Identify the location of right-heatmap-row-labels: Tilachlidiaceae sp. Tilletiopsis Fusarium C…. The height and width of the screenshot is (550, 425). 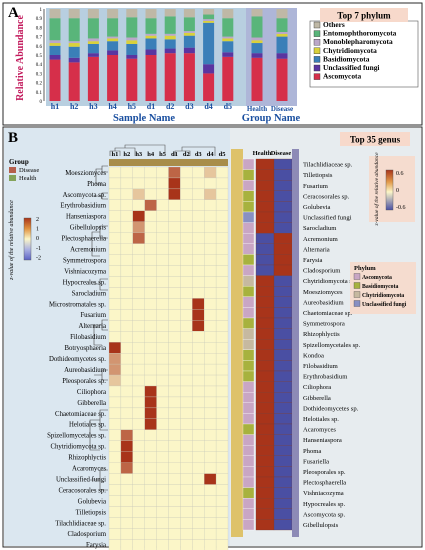
(331, 345).